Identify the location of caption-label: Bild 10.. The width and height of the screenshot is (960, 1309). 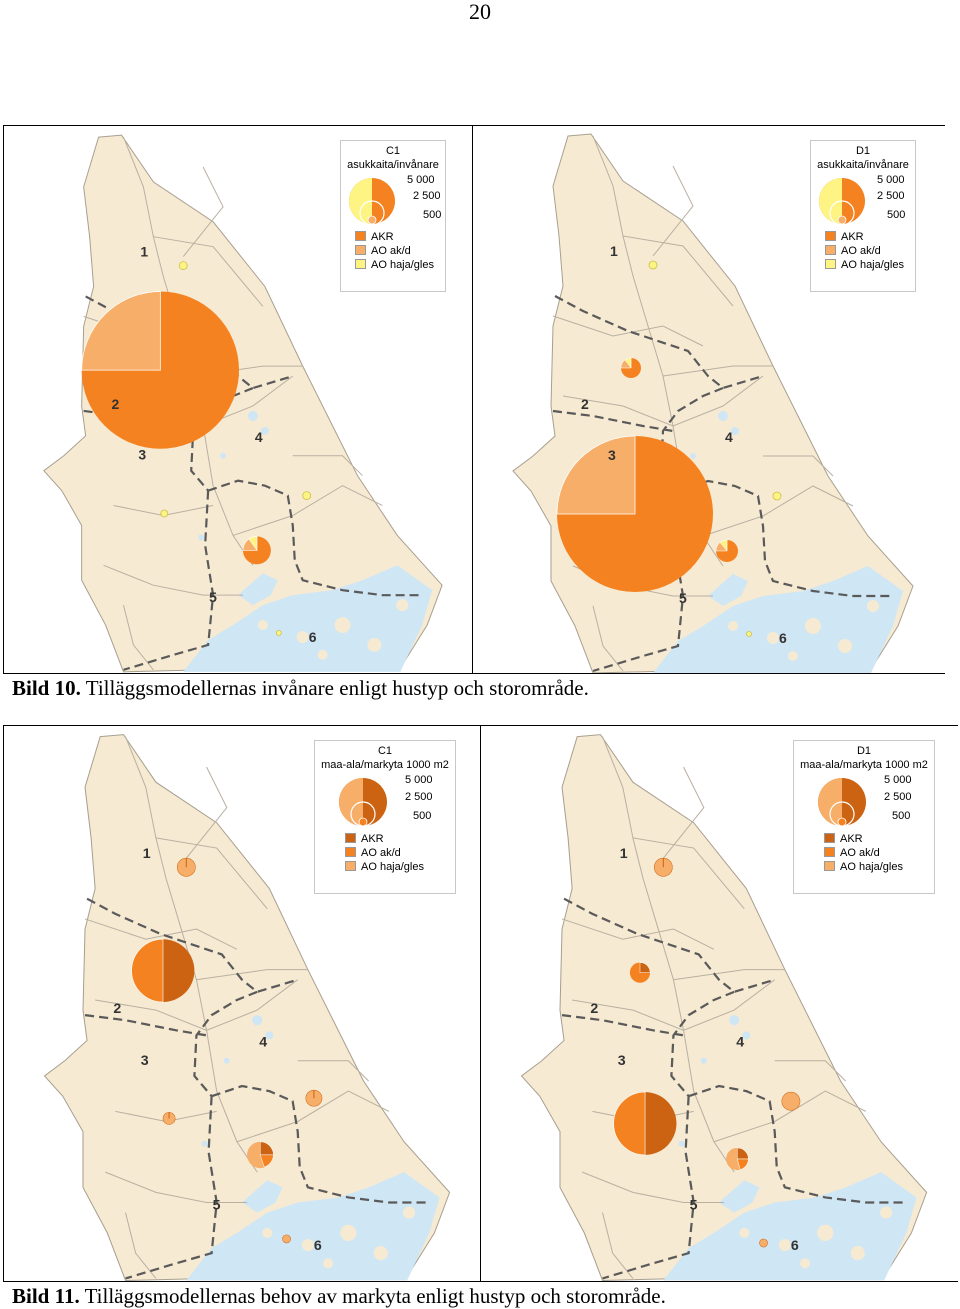
(46, 688).